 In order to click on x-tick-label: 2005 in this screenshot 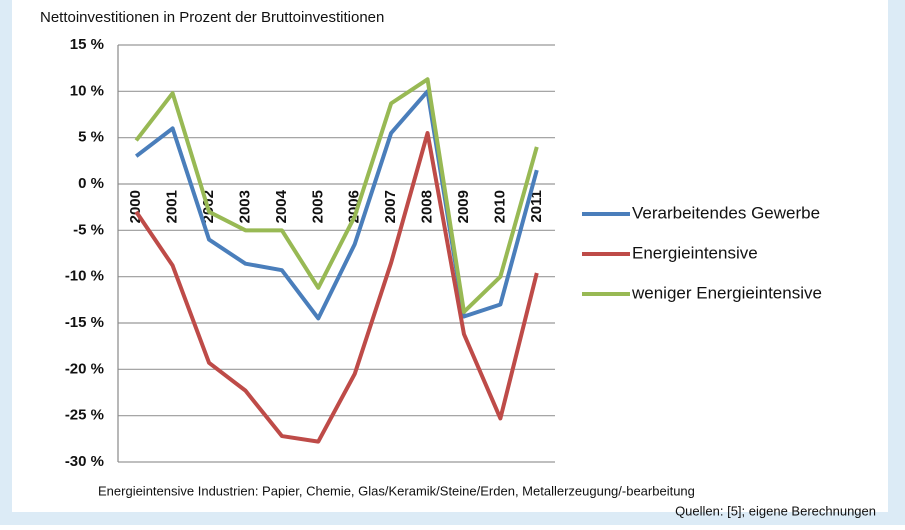, I will do `click(317, 206)`.